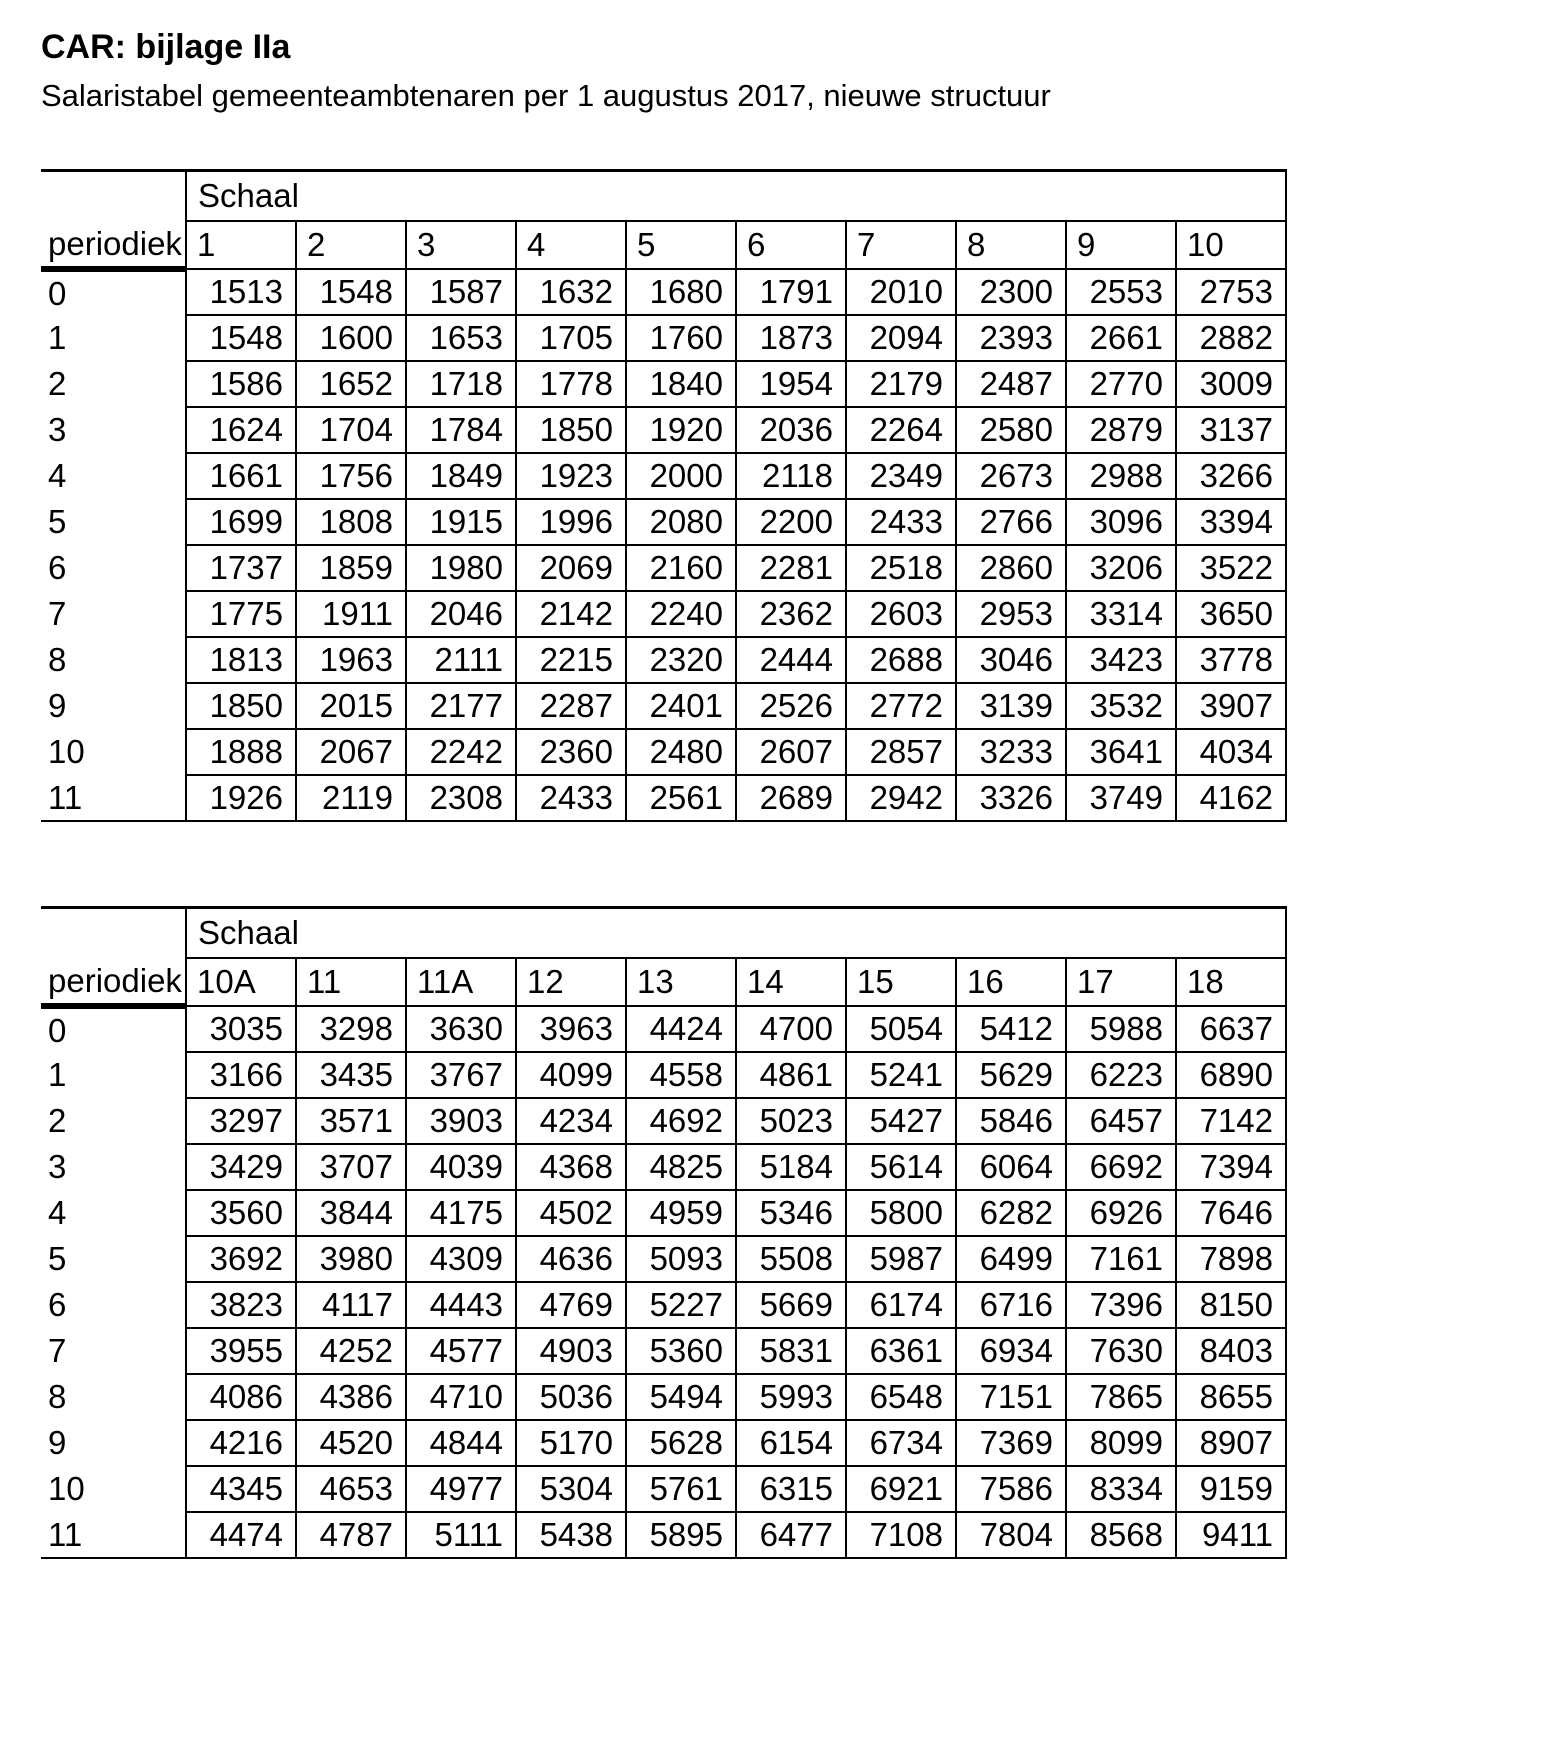  I want to click on salary-value: 5241, so click(901, 1075).